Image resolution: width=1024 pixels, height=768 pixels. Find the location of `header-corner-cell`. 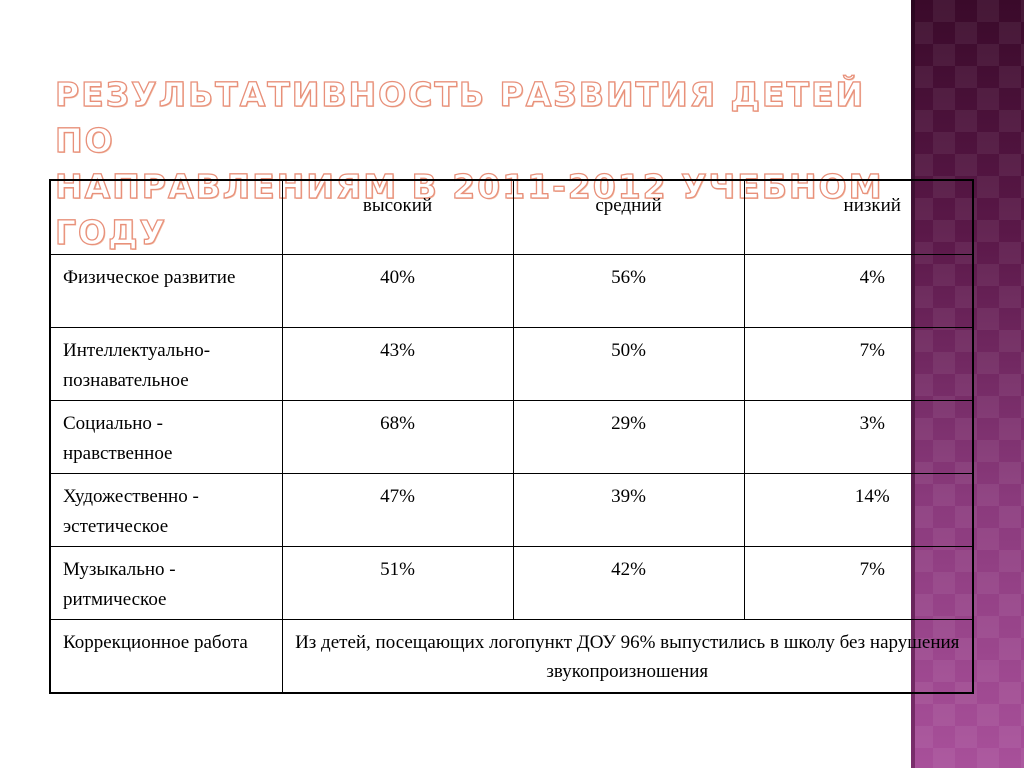

header-corner-cell is located at coordinates (166, 217).